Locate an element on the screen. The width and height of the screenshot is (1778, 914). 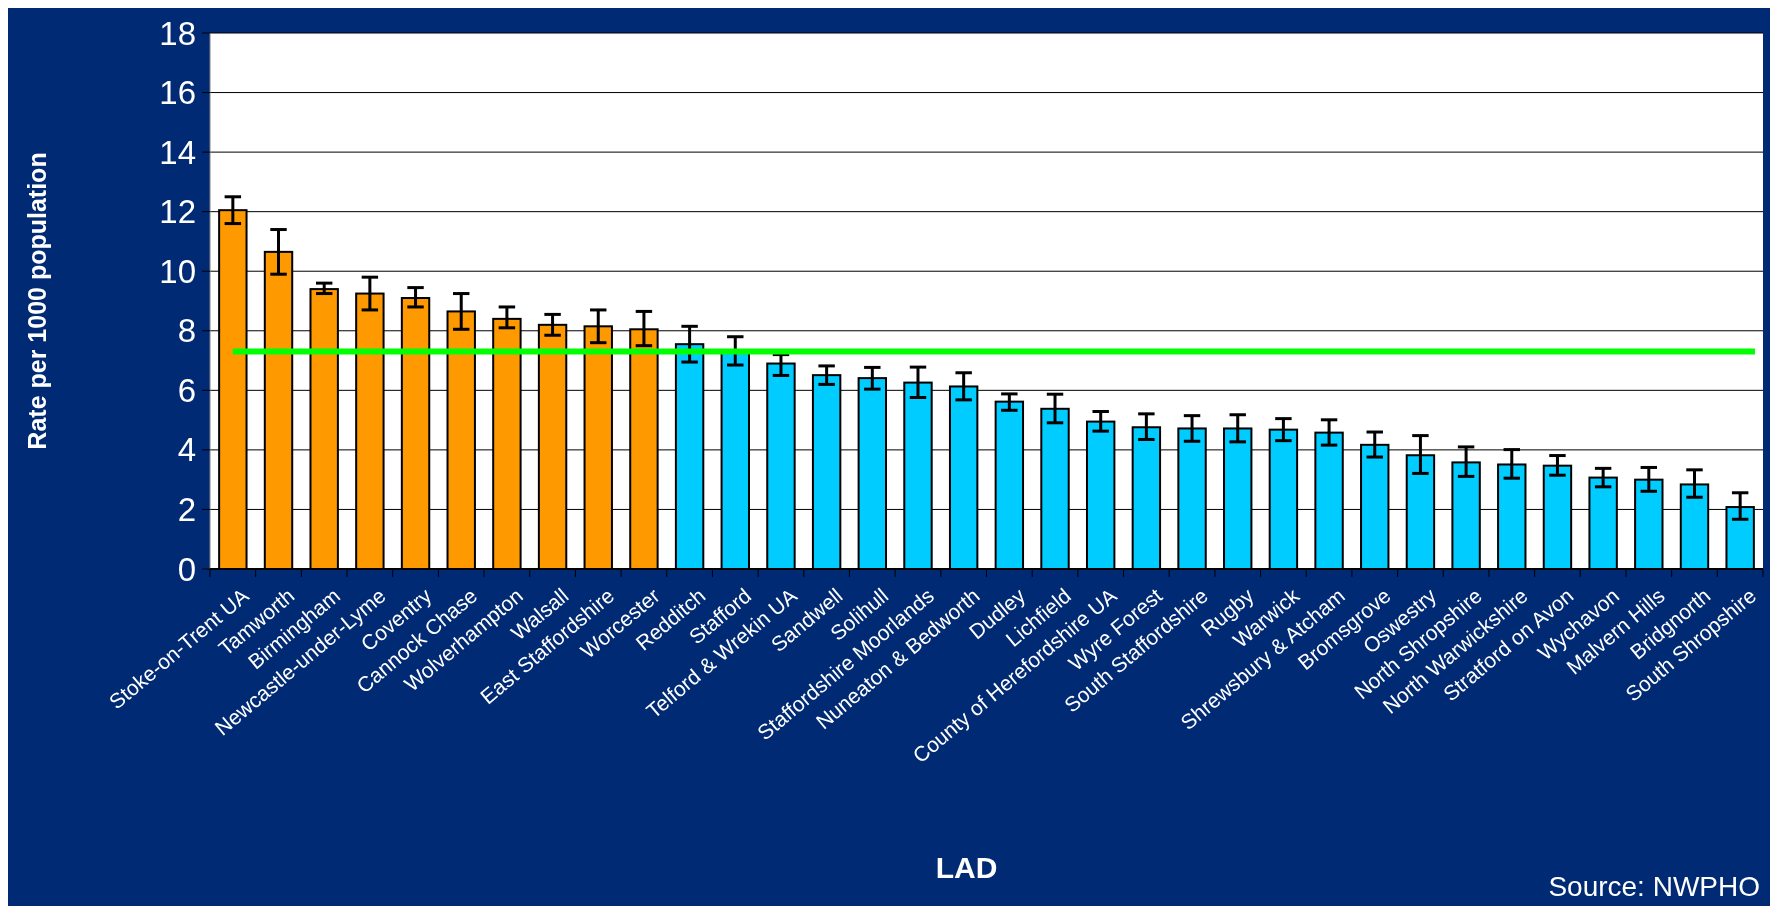
y-tick-label: 14 is located at coordinates (177, 152).